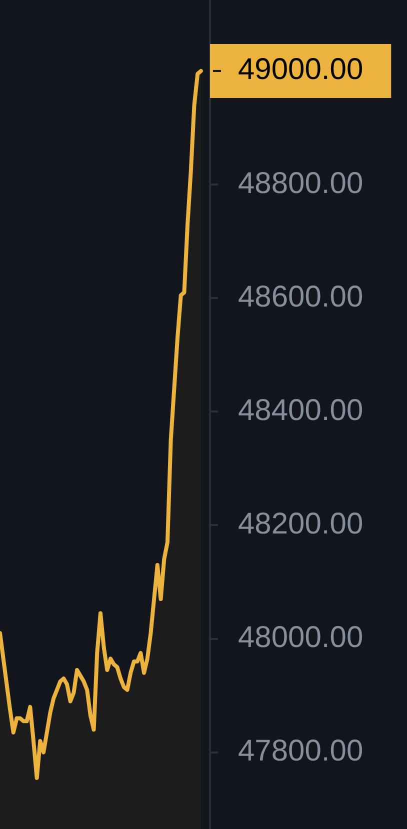 Image resolution: width=407 pixels, height=829 pixels. Describe the element at coordinates (301, 410) in the screenshot. I see `y-tick-label: 48400.00` at that location.